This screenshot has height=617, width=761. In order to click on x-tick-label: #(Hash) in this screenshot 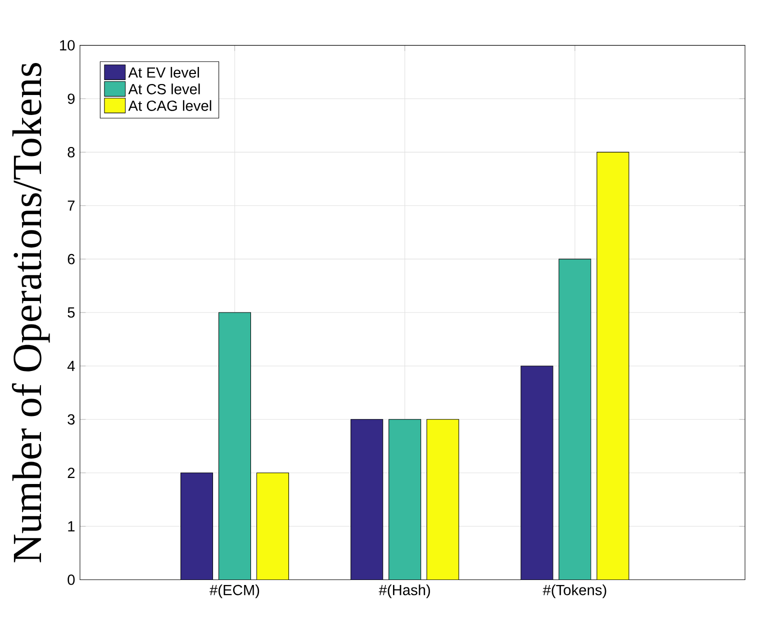, I will do `click(404, 591)`.